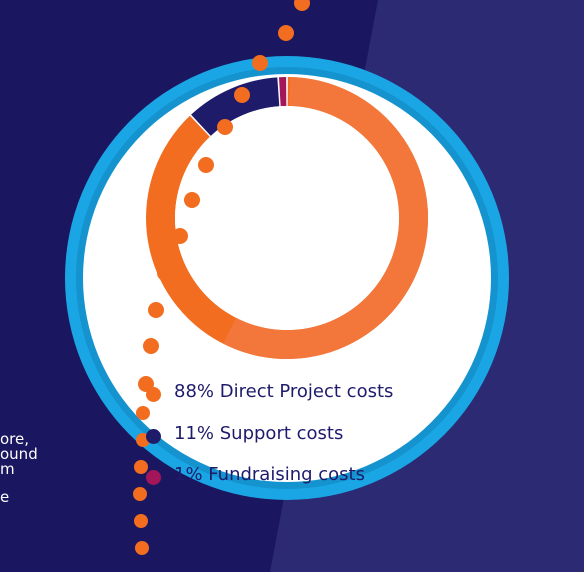  I want to click on legend-label-direct-project: 88% Direct Project costs, so click(283, 392).